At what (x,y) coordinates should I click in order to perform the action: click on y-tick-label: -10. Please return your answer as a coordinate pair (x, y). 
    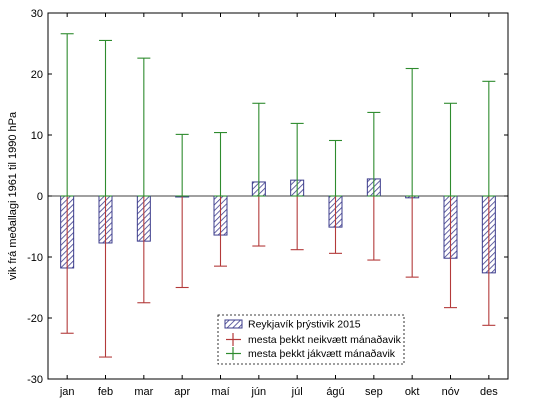
    Looking at the image, I should click on (35, 258).